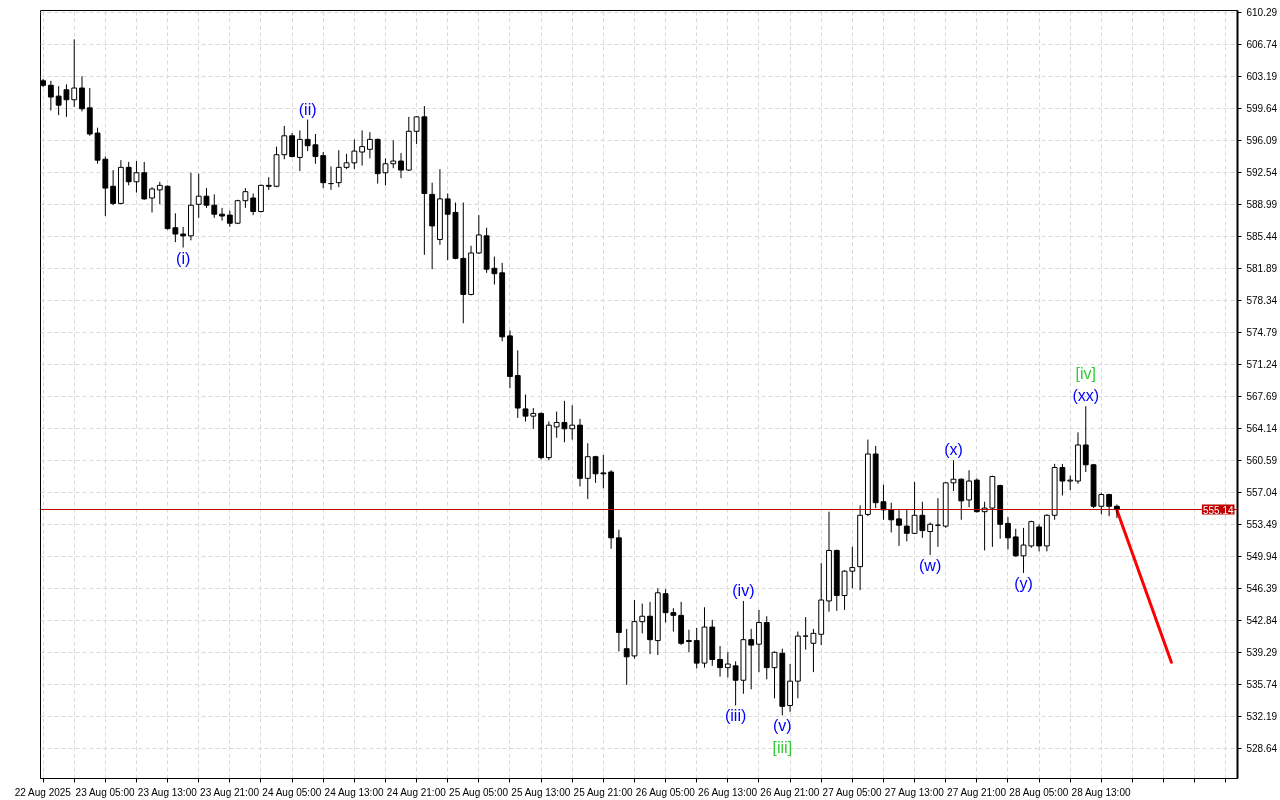 The width and height of the screenshot is (1280, 800). What do you see at coordinates (1262, 717) in the screenshot?
I see `y-tick-label: 532.19` at bounding box center [1262, 717].